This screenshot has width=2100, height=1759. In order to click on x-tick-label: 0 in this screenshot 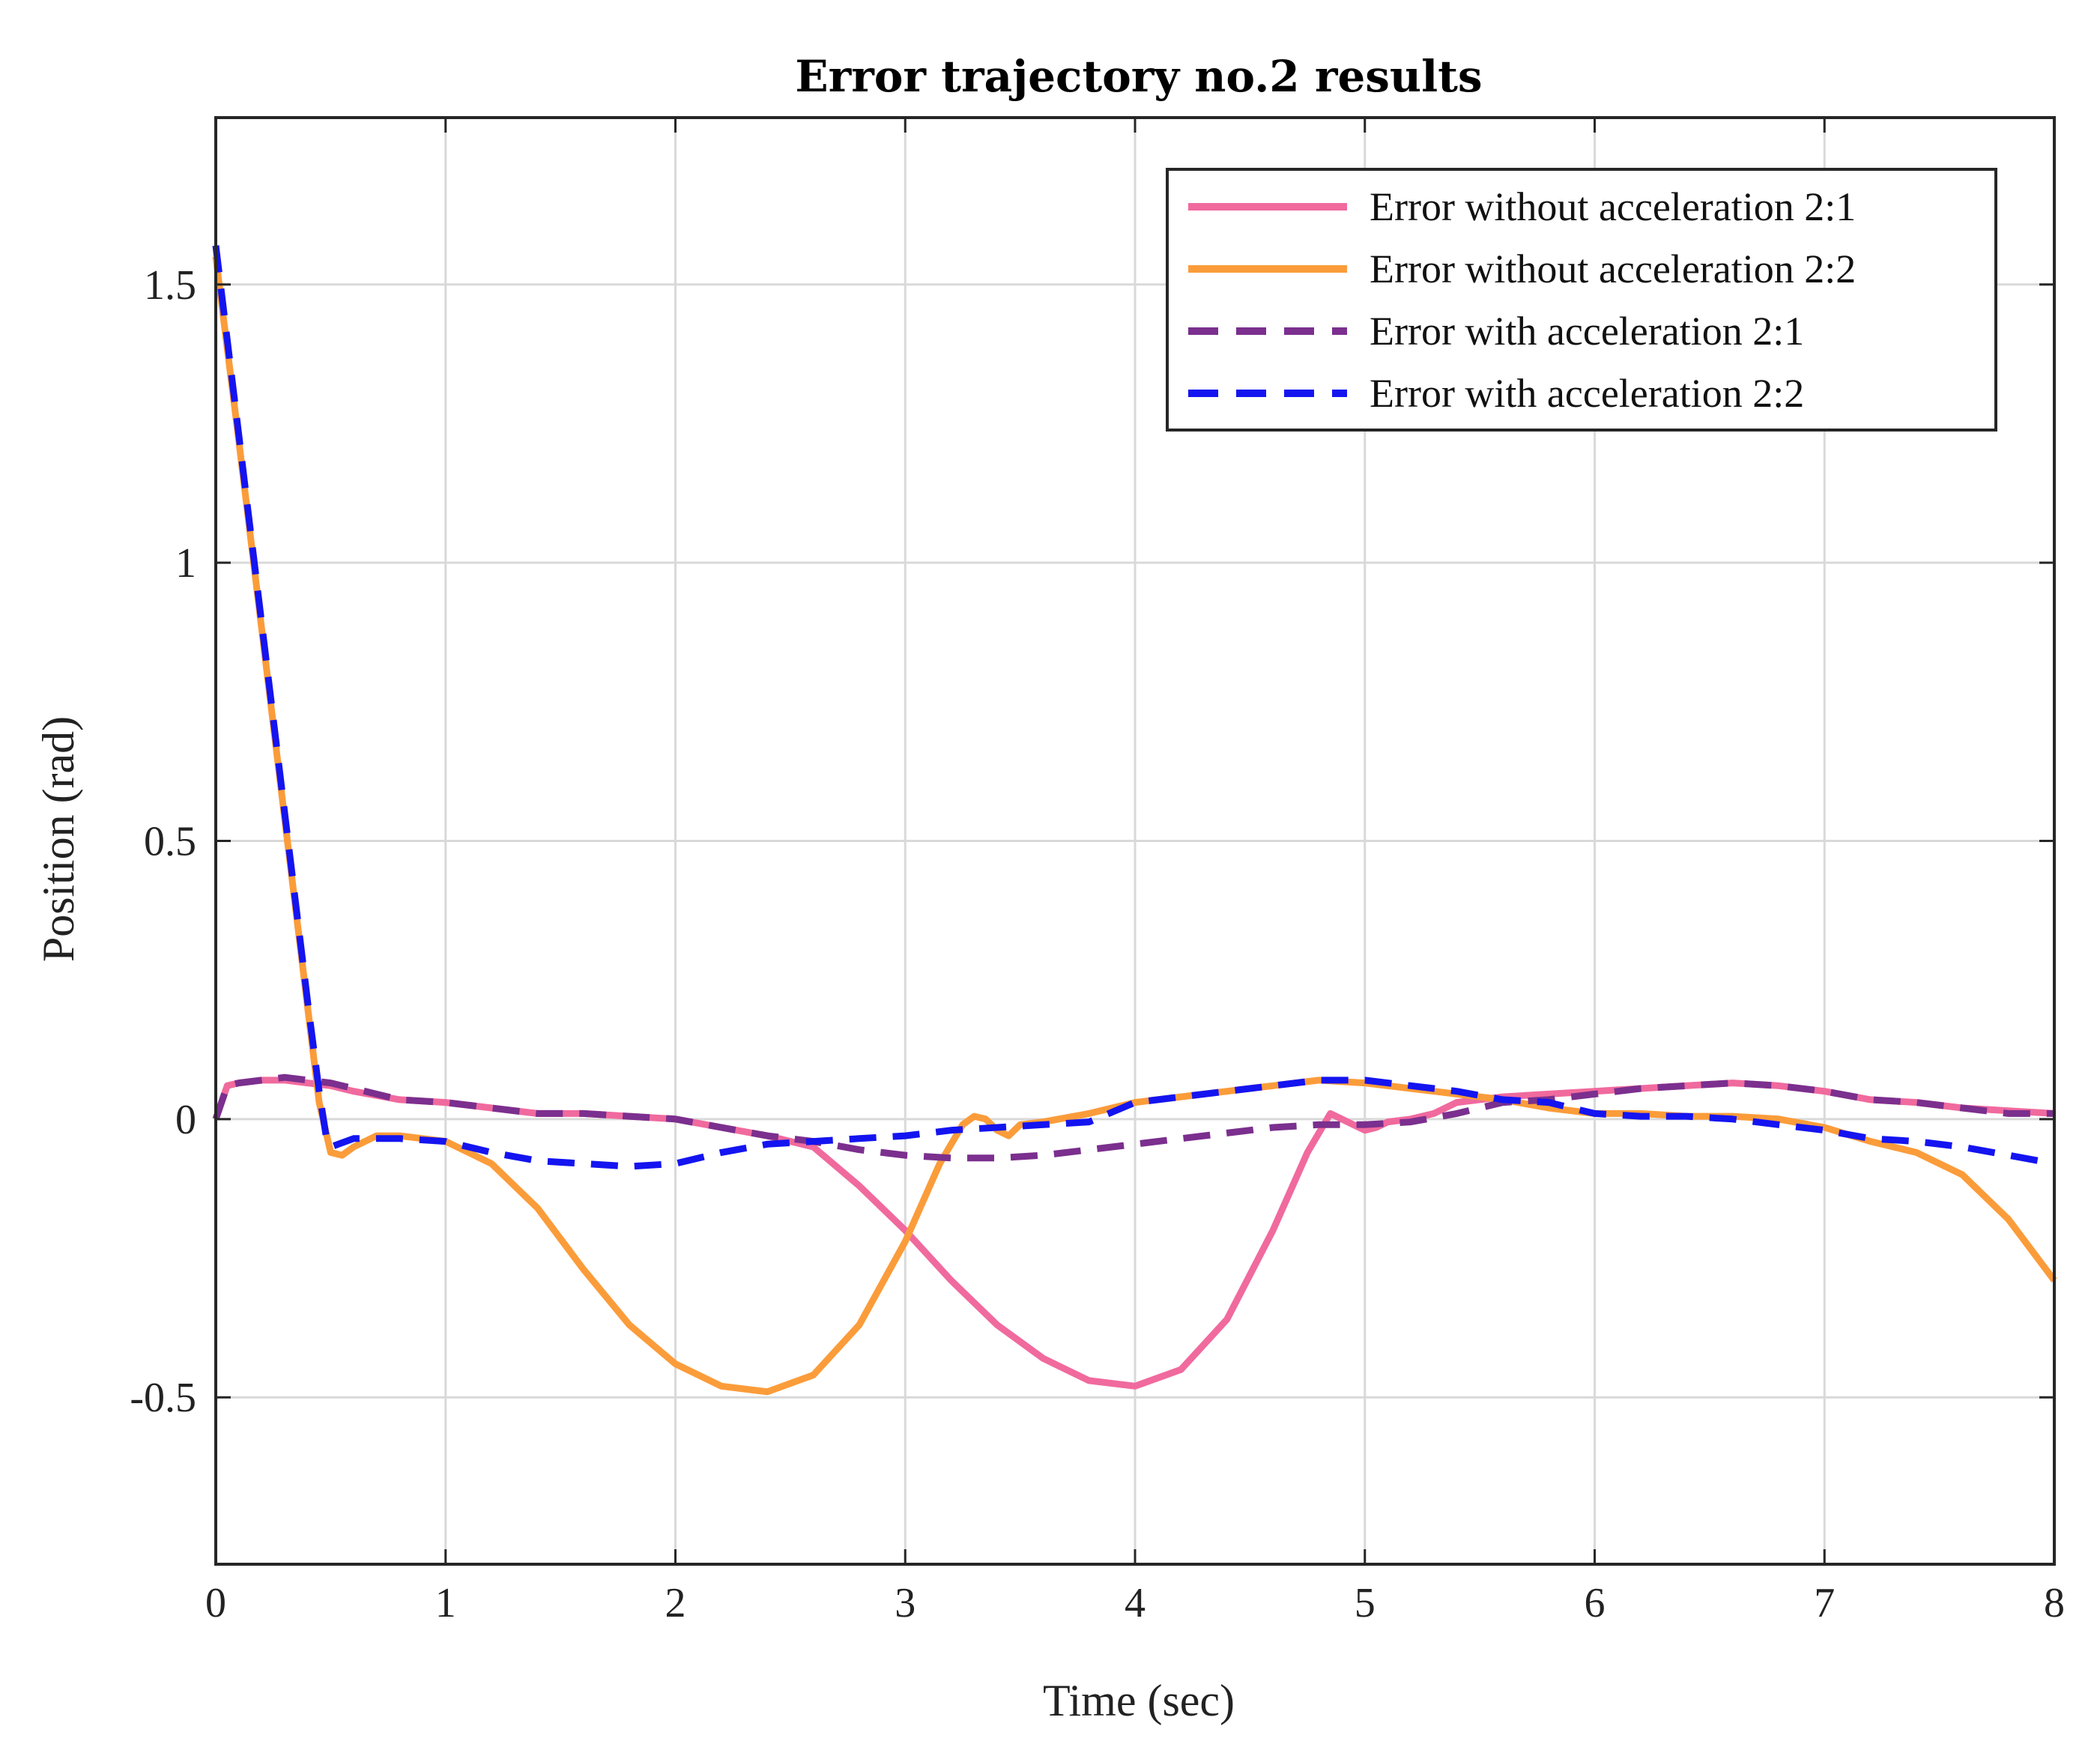, I will do `click(216, 1603)`.